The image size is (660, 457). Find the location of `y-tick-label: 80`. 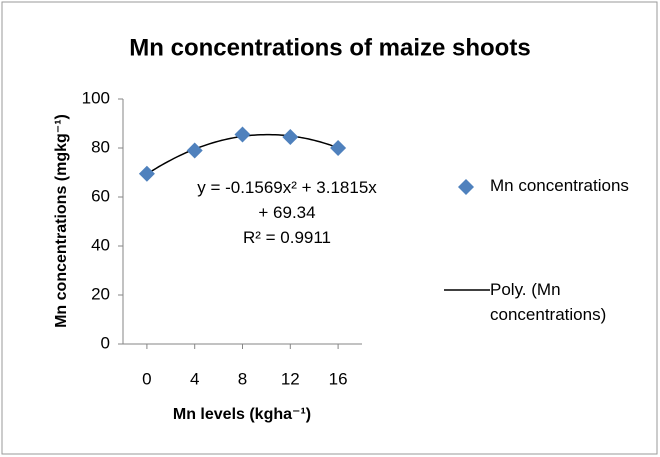

y-tick-label: 80 is located at coordinates (100, 146).